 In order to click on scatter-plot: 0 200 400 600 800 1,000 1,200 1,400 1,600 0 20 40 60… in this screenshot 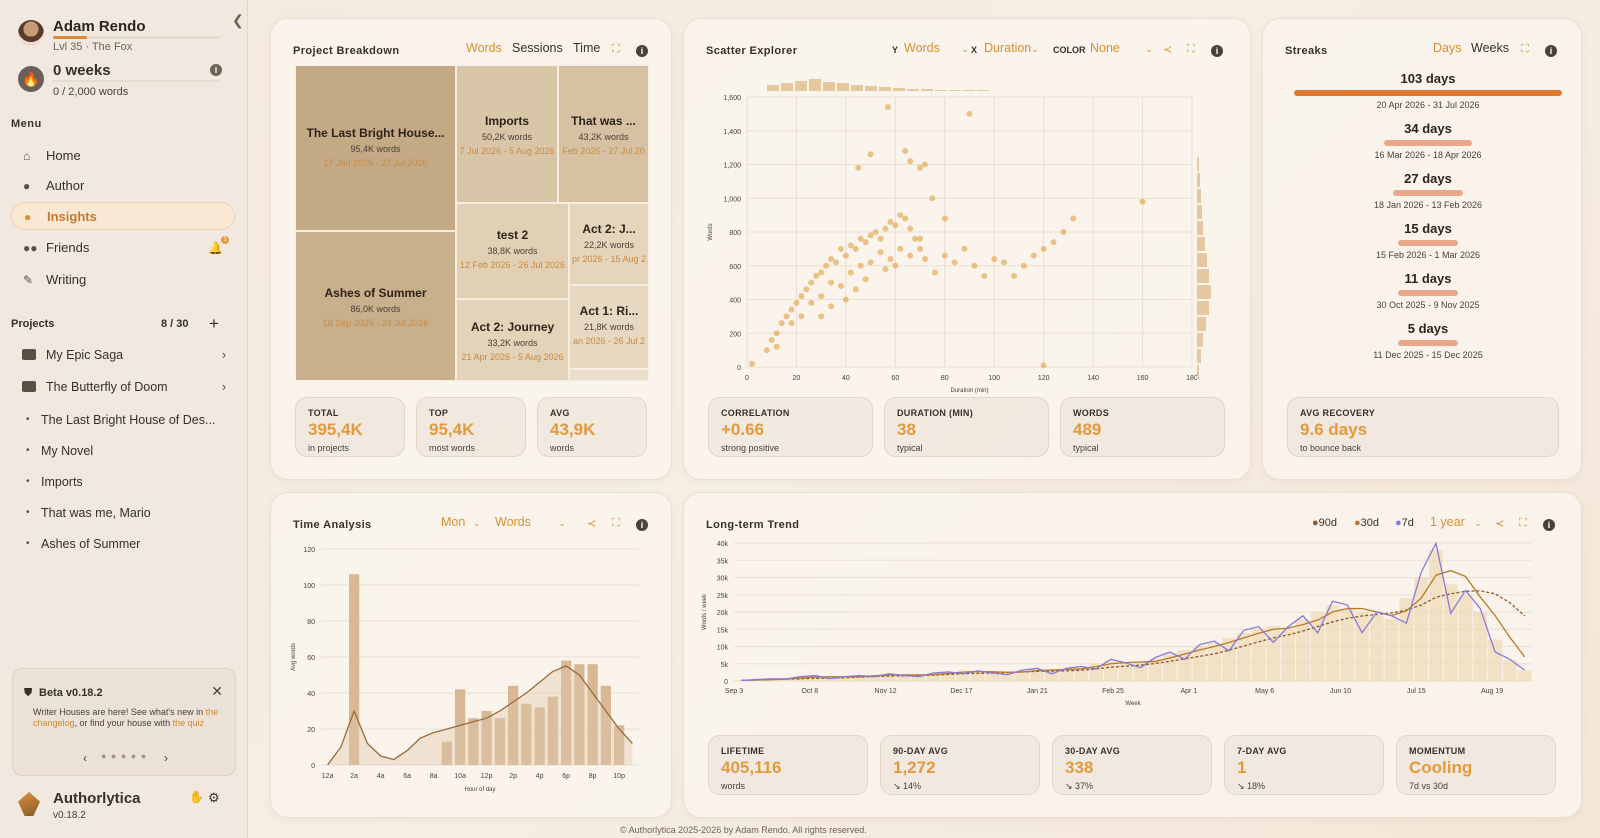, I will do `click(962, 232)`.